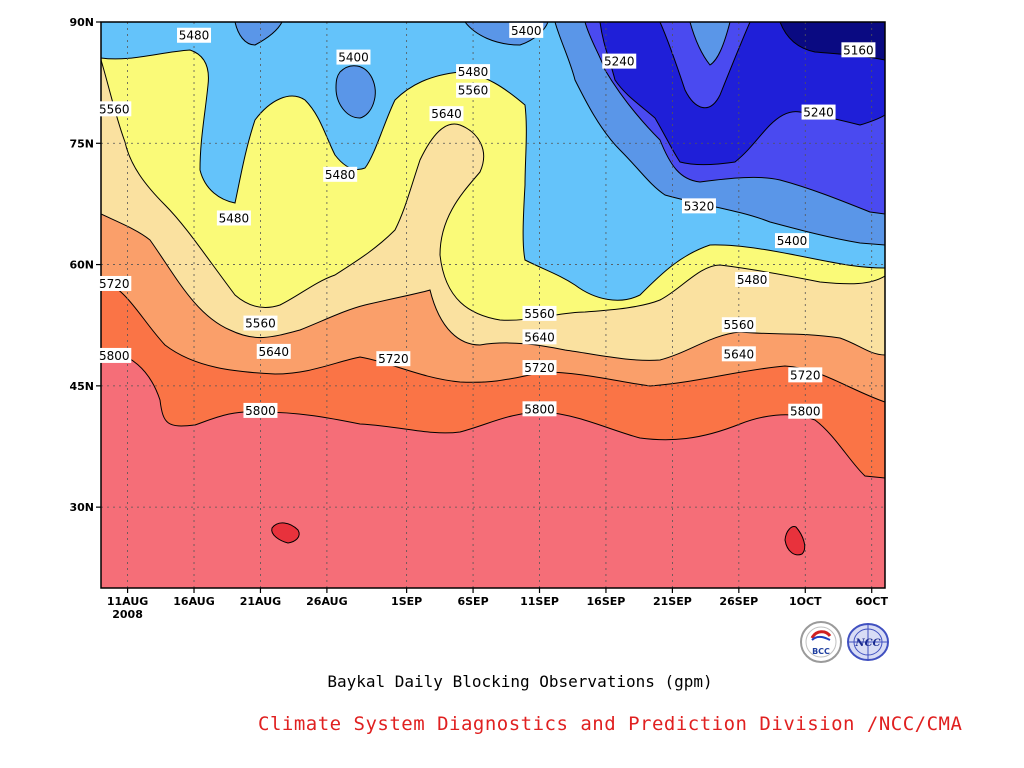  What do you see at coordinates (821, 651) in the screenshot?
I see `bcc-logo-text: BCC` at bounding box center [821, 651].